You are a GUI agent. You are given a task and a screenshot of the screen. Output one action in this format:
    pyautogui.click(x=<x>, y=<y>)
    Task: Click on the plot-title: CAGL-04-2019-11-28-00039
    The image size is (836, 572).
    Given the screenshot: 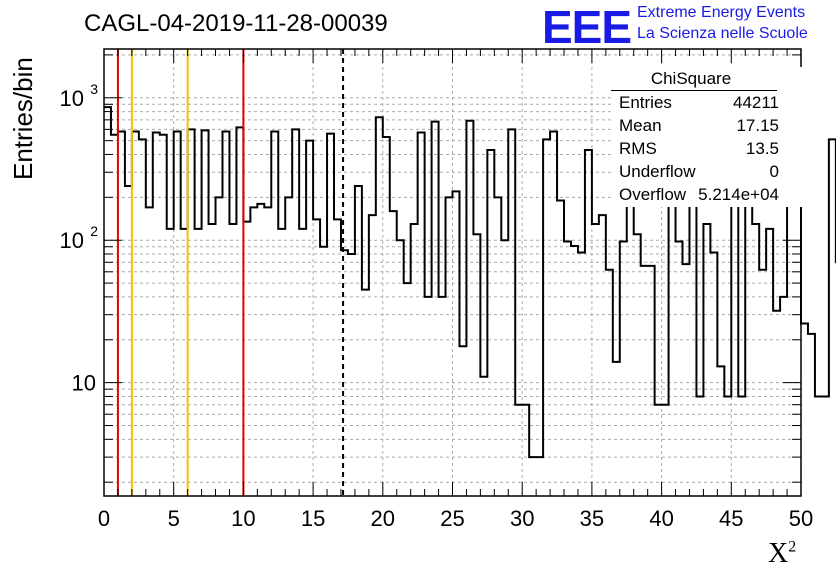 What is the action you would take?
    pyautogui.click(x=236, y=23)
    